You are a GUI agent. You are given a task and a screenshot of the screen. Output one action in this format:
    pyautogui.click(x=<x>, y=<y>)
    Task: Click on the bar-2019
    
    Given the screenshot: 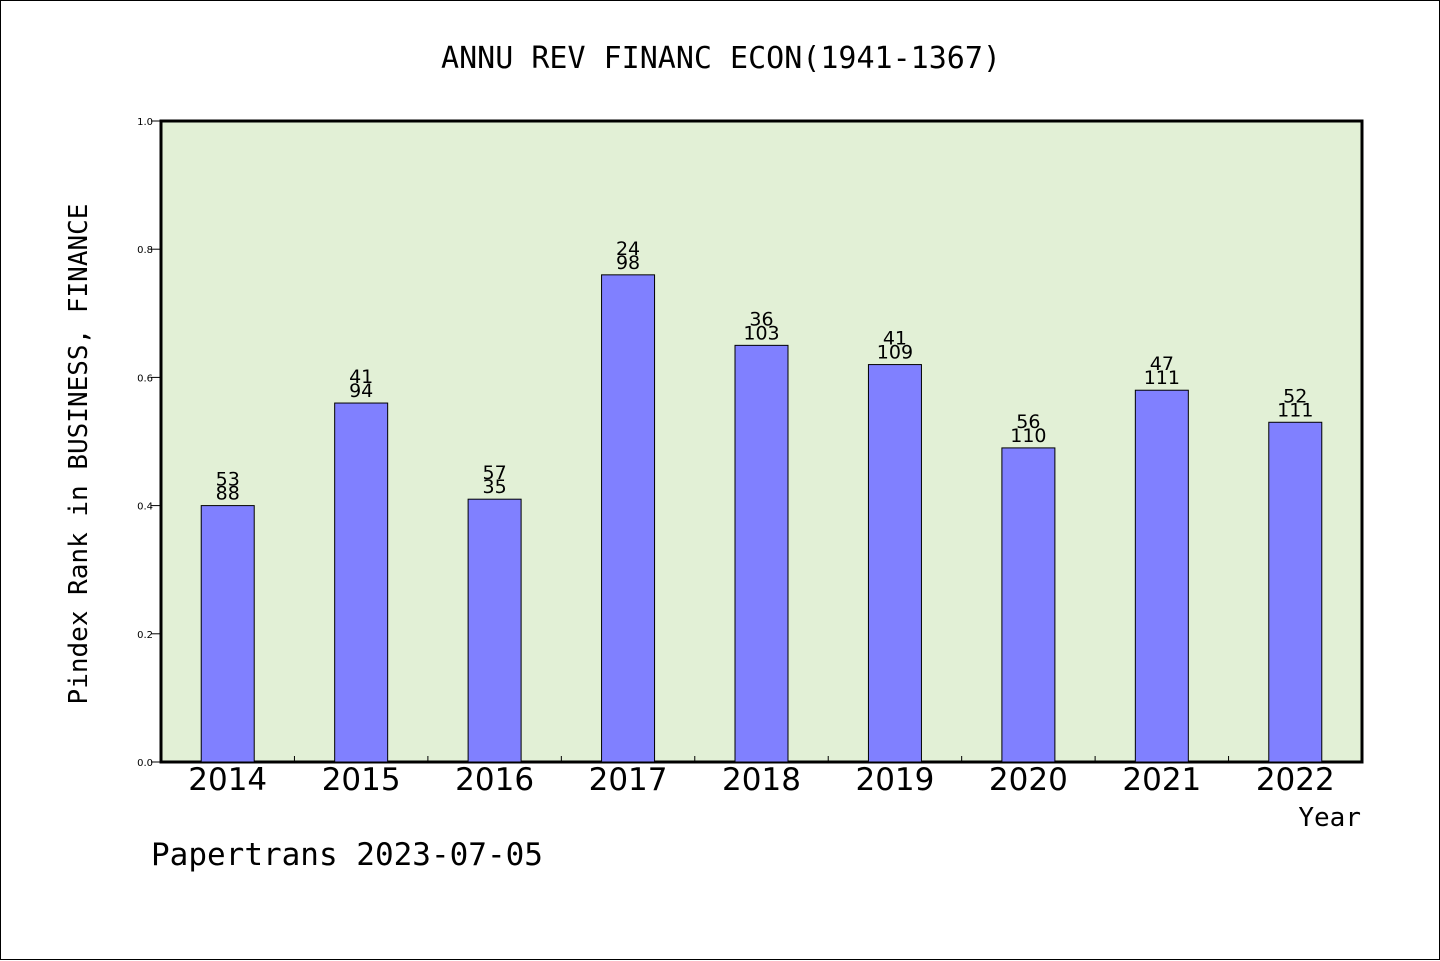 What is the action you would take?
    pyautogui.click(x=894, y=563)
    